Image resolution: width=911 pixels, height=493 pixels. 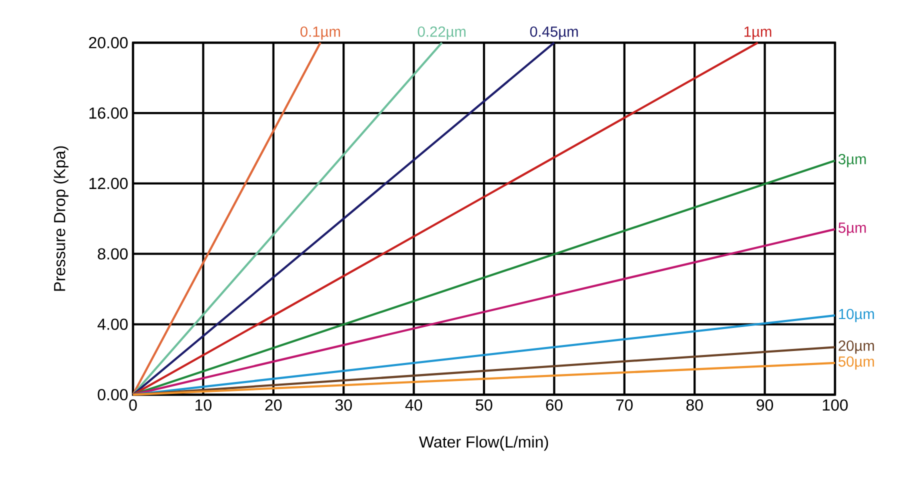 I want to click on x-axis-title: Water Flow(L/min), so click(x=483, y=443).